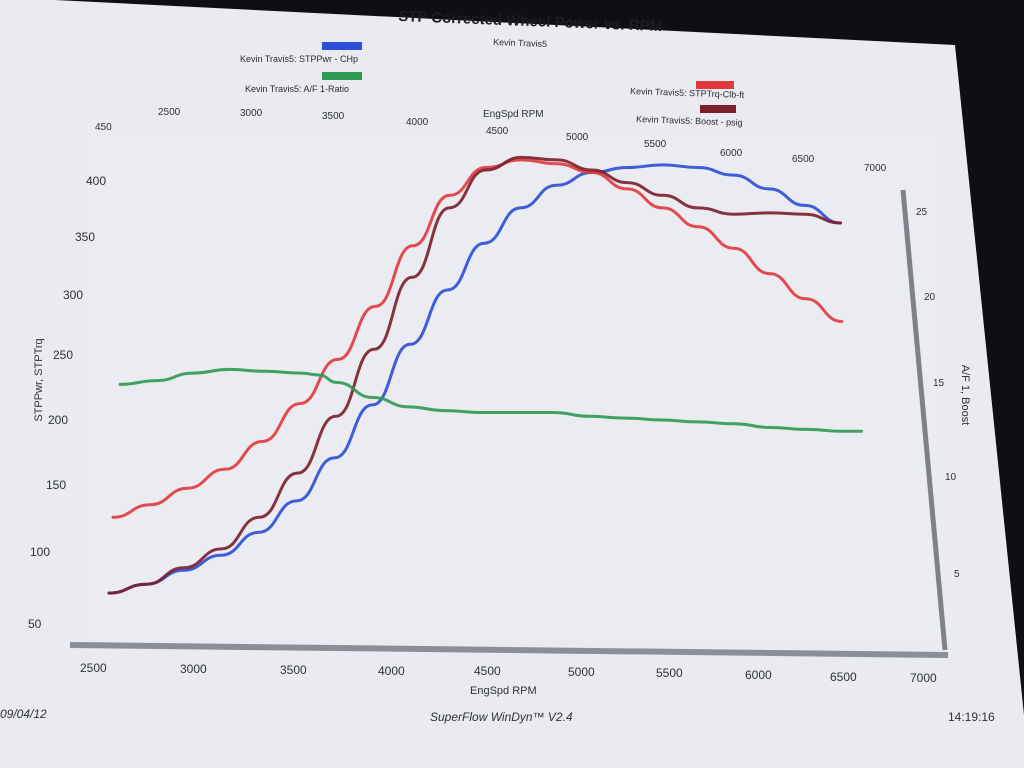 This screenshot has width=1024, height=768. Describe the element at coordinates (169, 112) in the screenshot. I see `top-x-tick: 2500` at that location.